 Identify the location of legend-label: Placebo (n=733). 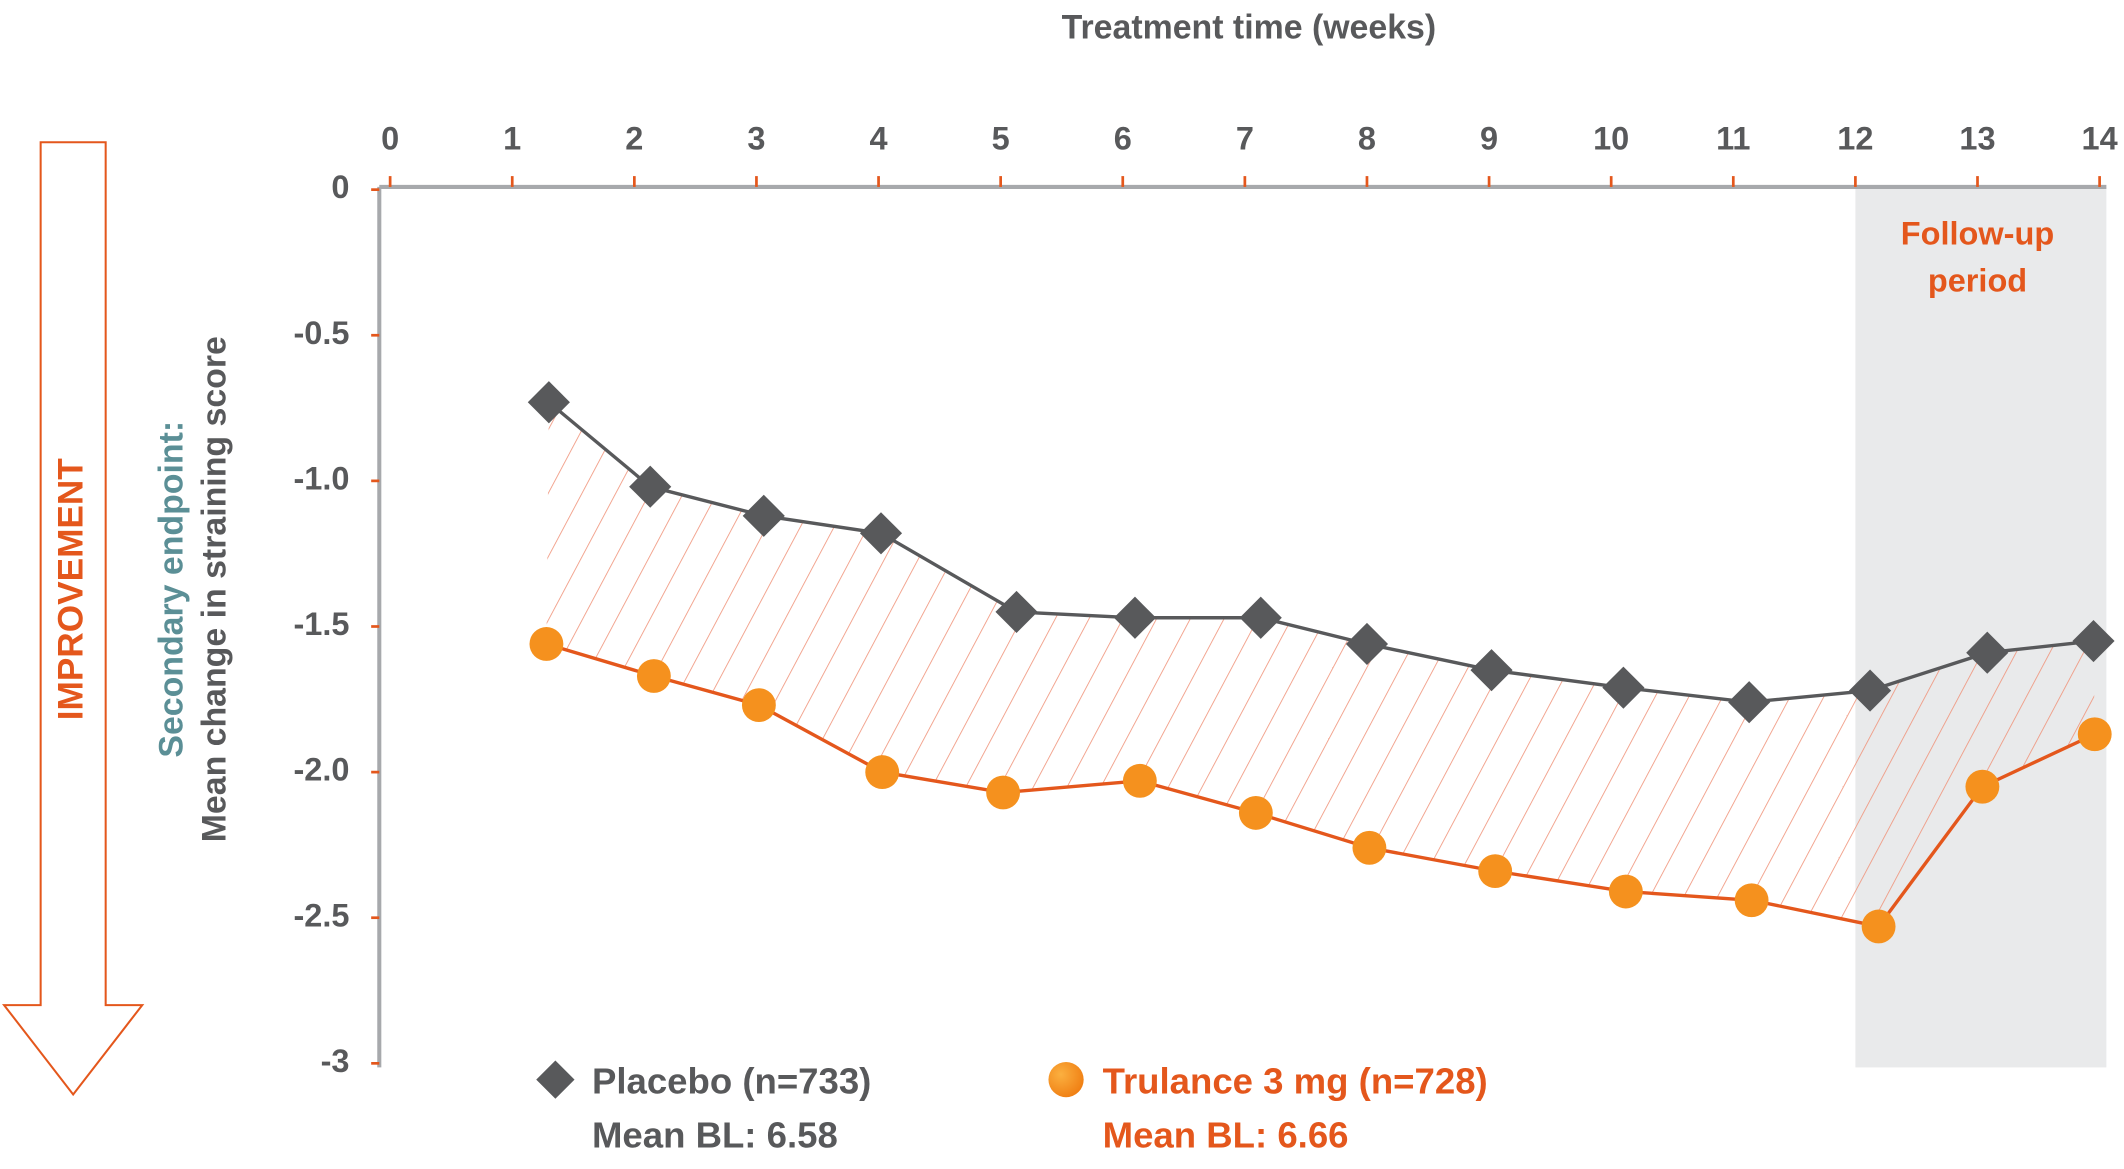
(731, 1080).